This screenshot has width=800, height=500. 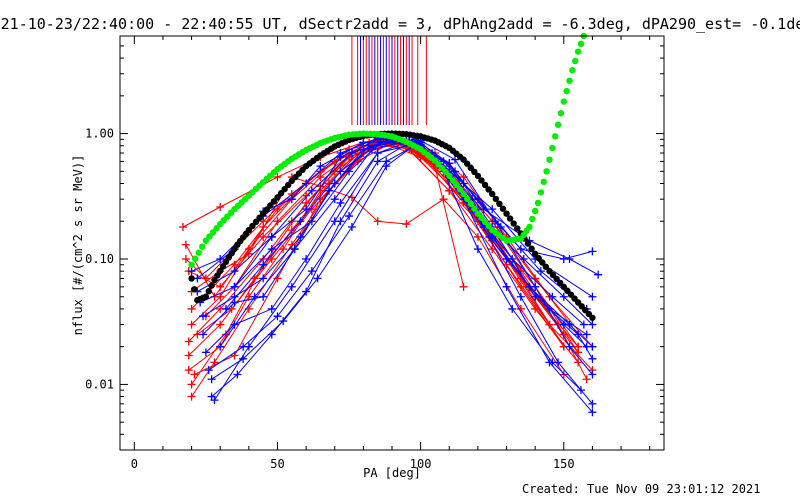 I want to click on y-tick-label-0: 0.01, so click(x=99, y=384).